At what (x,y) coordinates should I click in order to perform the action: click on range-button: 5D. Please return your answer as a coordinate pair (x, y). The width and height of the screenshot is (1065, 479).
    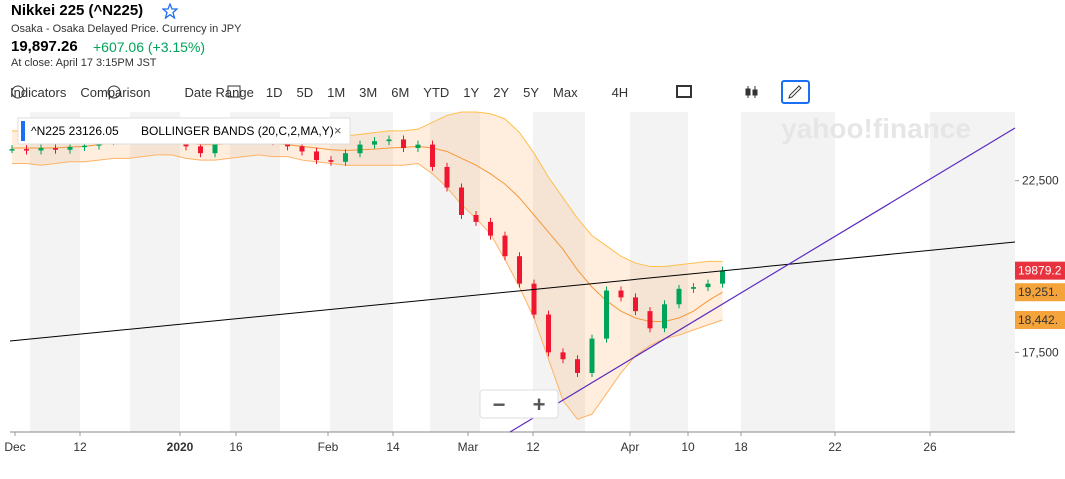
    Looking at the image, I should click on (305, 92).